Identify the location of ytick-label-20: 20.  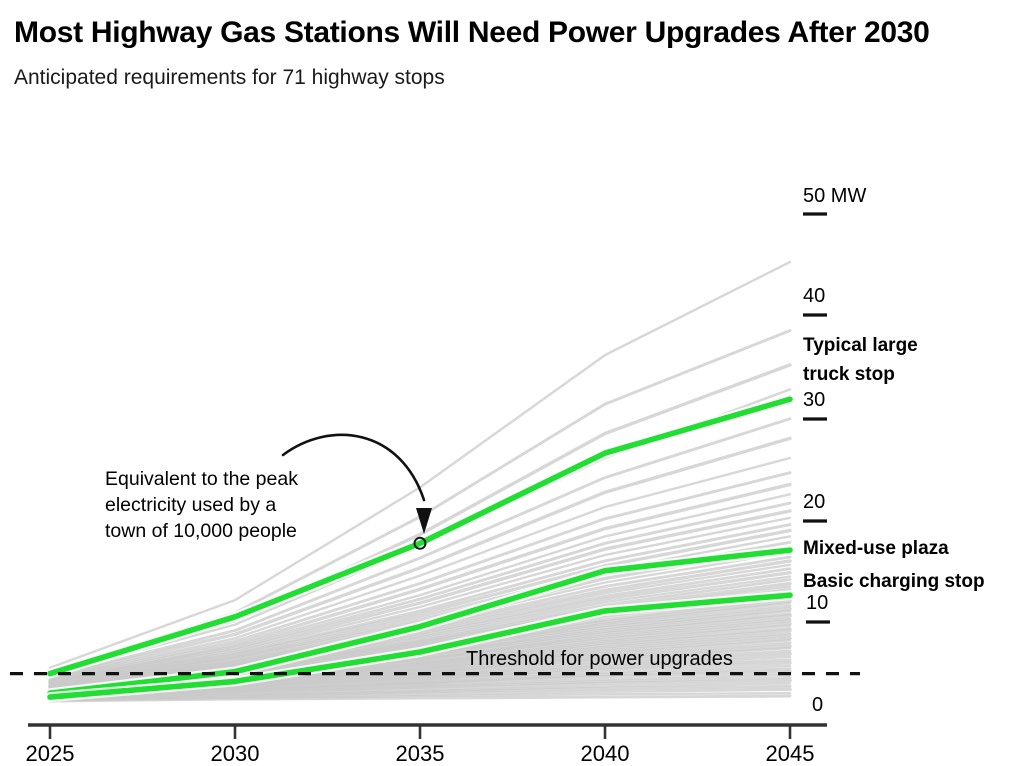
(814, 502).